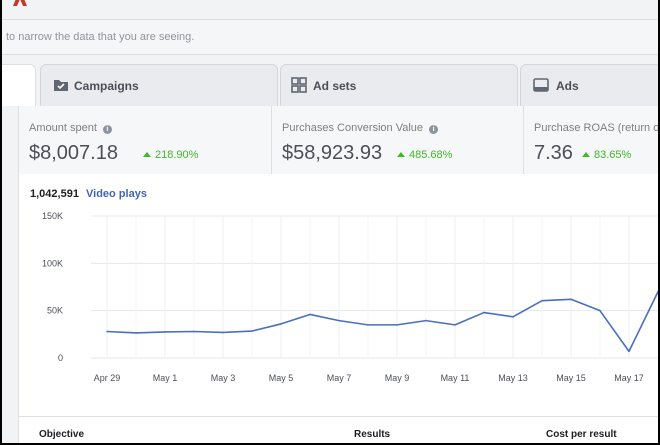 This screenshot has height=445, width=660. Describe the element at coordinates (52, 263) in the screenshot. I see `y-tick-label: 100K` at that location.